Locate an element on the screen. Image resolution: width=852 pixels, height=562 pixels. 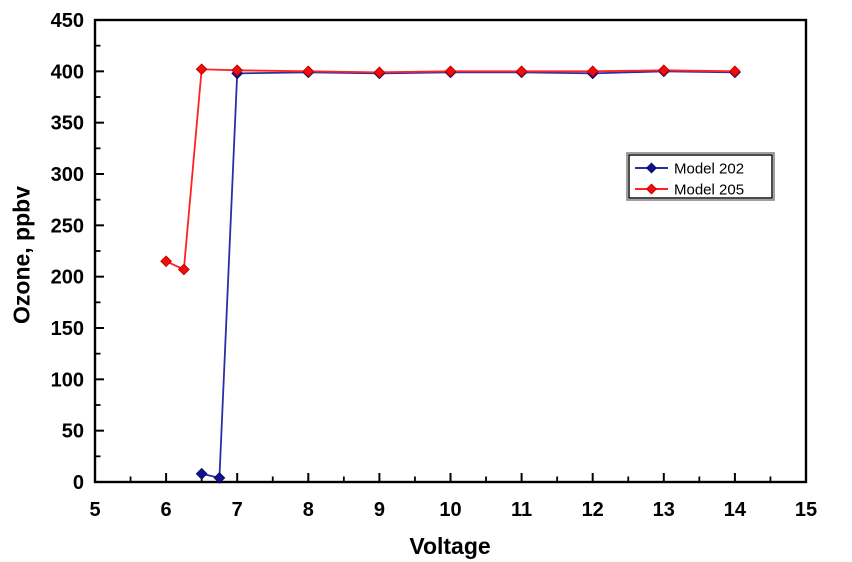
y-axis-tick-label: 200 is located at coordinates (67, 278).